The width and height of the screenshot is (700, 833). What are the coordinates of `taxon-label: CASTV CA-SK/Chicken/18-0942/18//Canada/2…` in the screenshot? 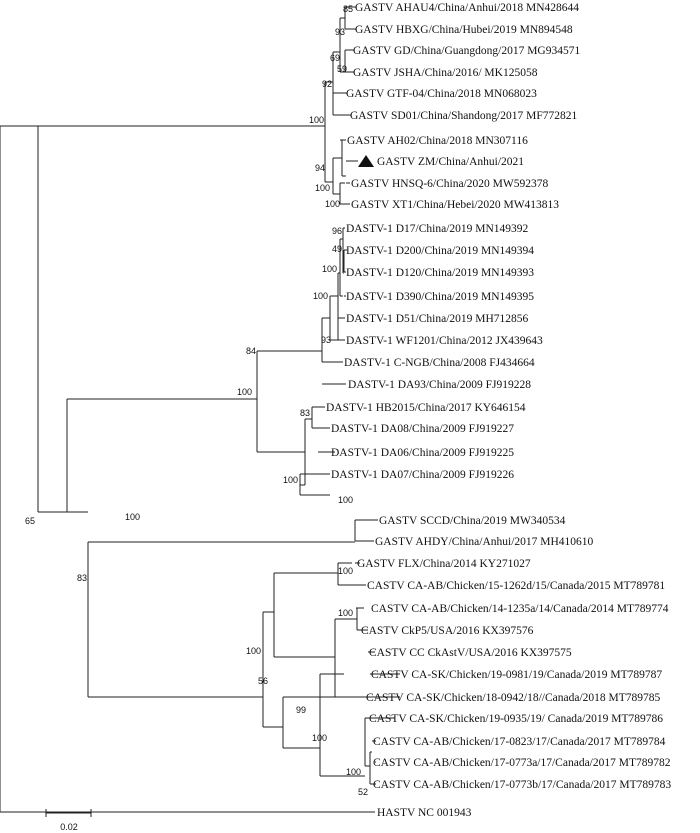 It's located at (513, 698).